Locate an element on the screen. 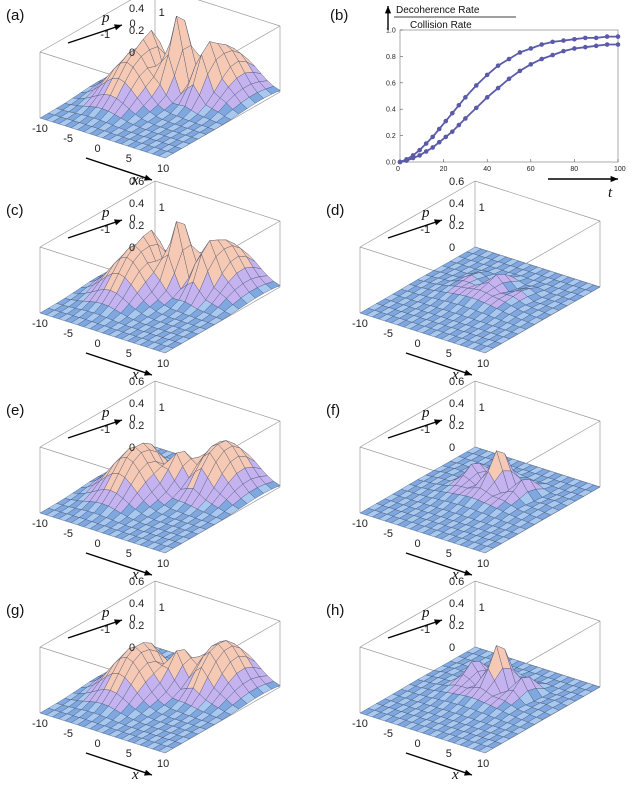 This screenshot has height=810, width=641. panel-label: (h) is located at coordinates (335, 610).